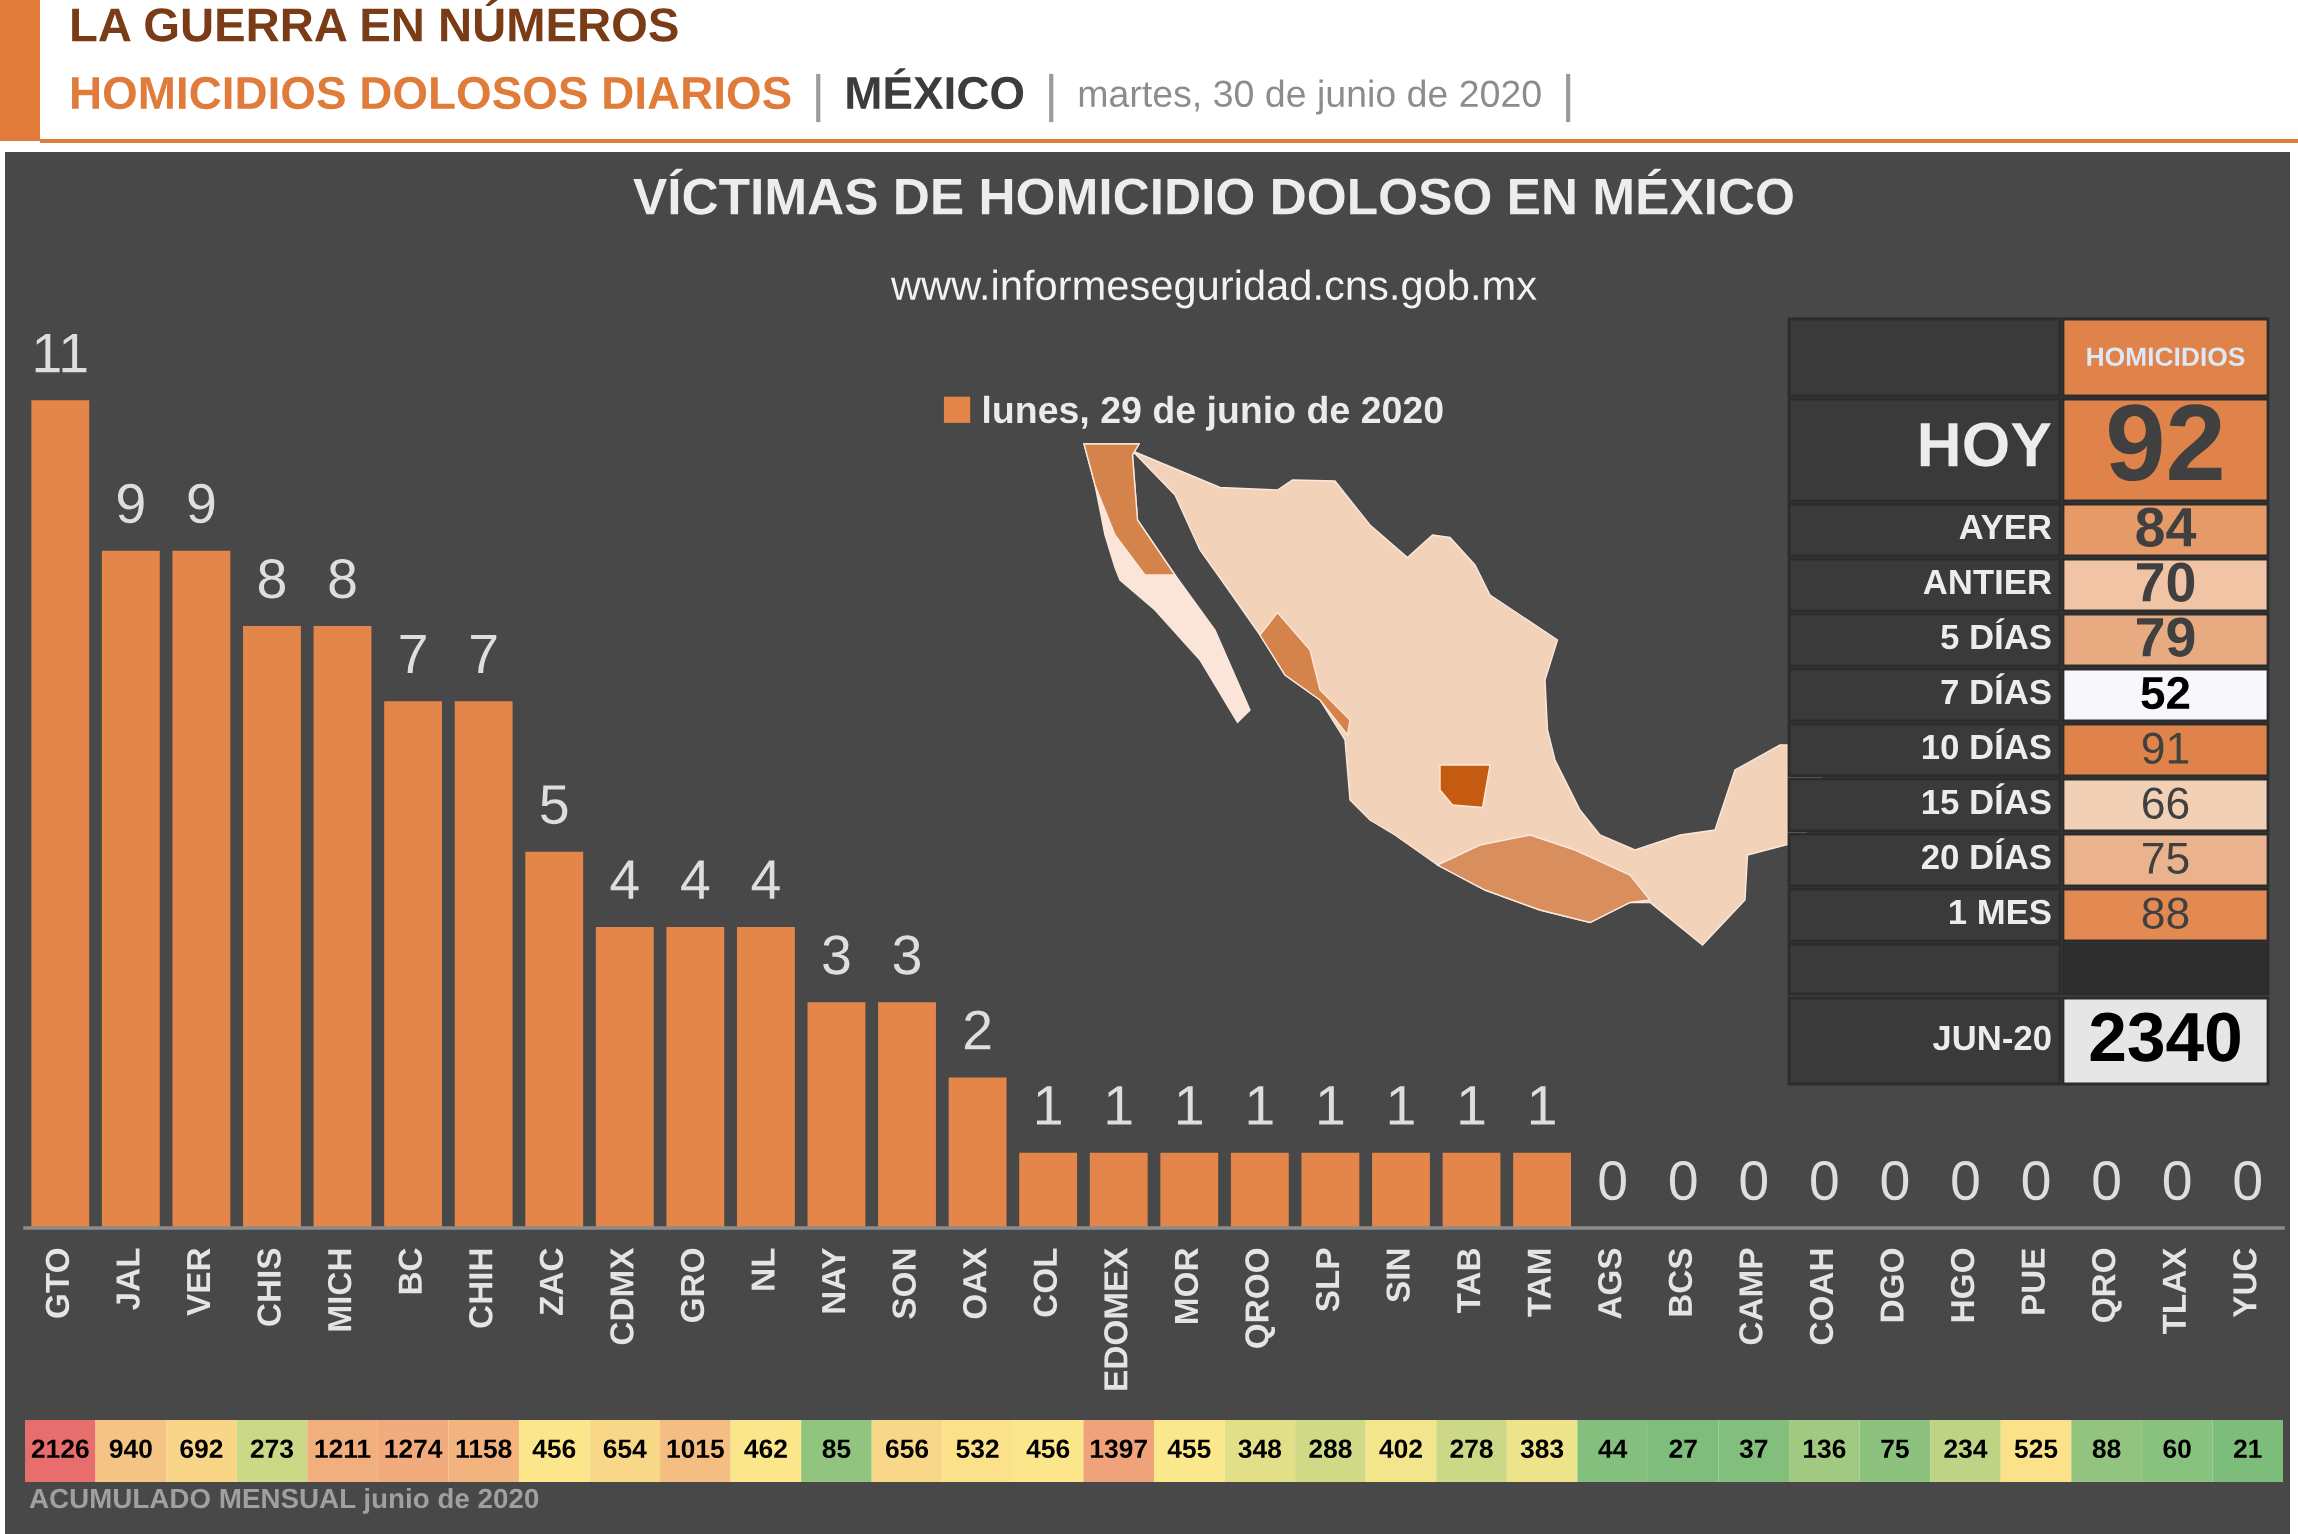 The height and width of the screenshot is (1534, 2298). Describe the element at coordinates (1751, 1296) in the screenshot. I see `x-tick-label: CAMP` at that location.